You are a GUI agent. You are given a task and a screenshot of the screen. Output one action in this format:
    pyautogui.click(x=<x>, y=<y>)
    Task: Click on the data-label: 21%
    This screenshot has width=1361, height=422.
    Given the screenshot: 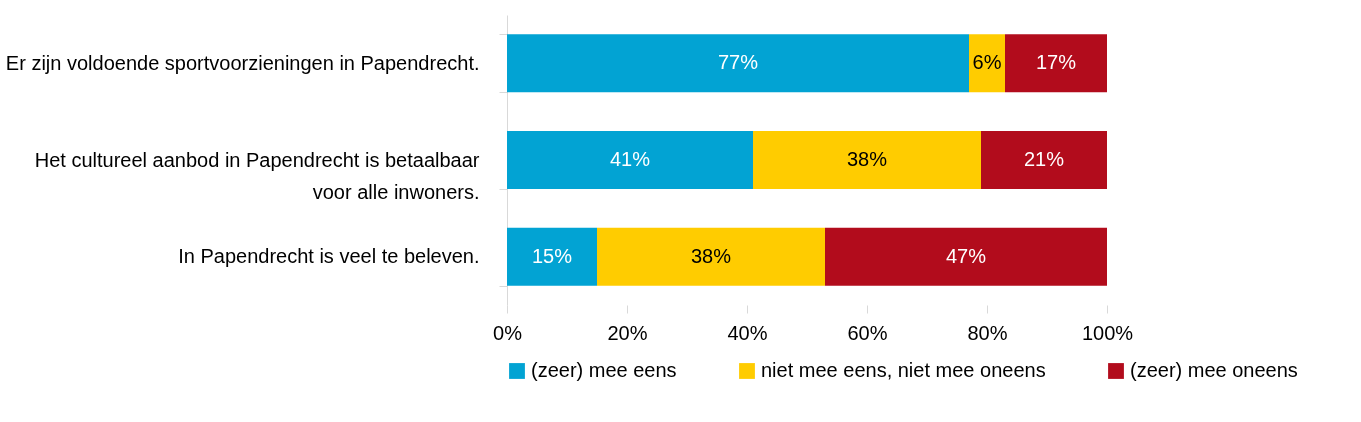 What is the action you would take?
    pyautogui.click(x=1044, y=159)
    